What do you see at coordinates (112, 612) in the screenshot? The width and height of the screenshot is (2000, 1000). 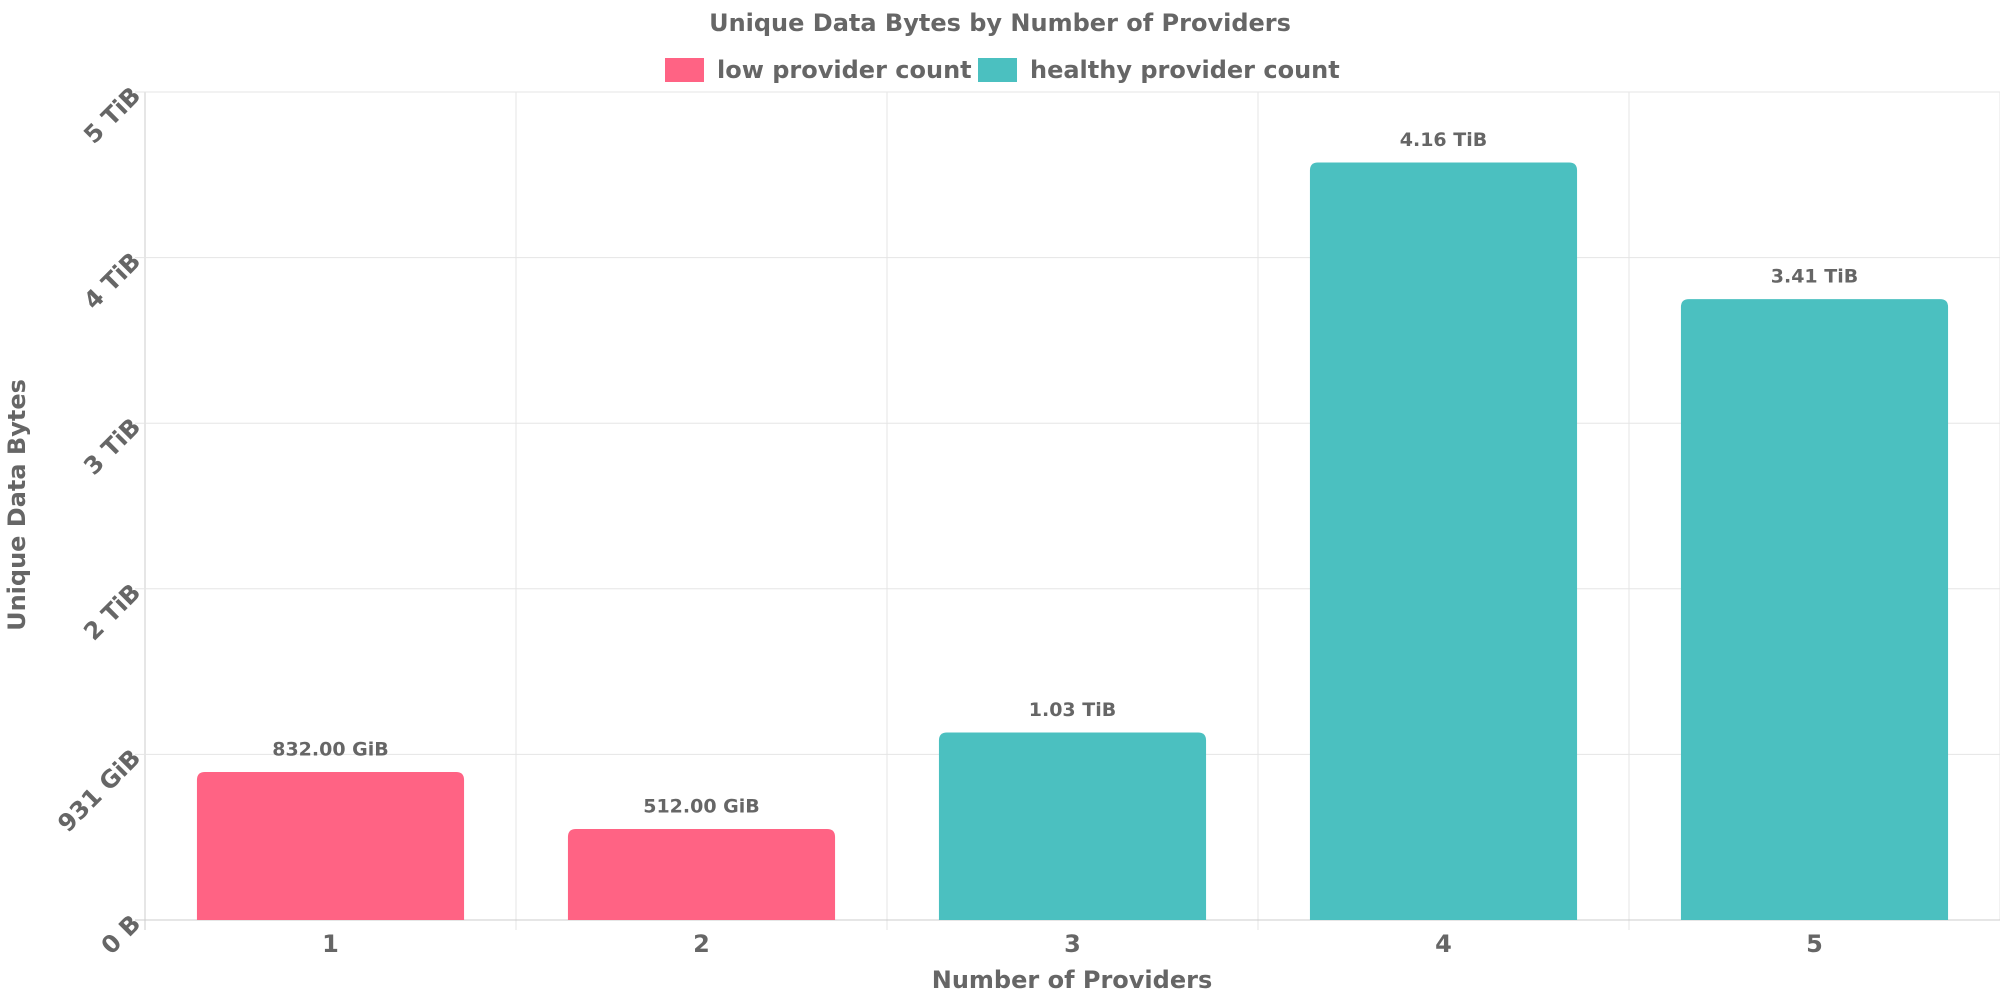 I see `y-tick-label: 2 TiB` at bounding box center [112, 612].